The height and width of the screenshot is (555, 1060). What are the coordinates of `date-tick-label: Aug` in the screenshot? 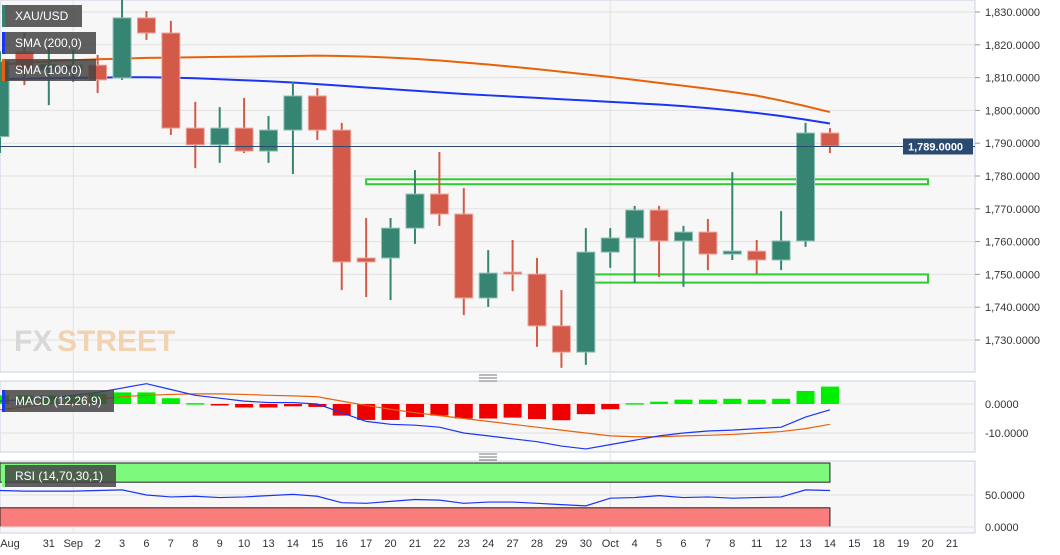 It's located at (10, 544).